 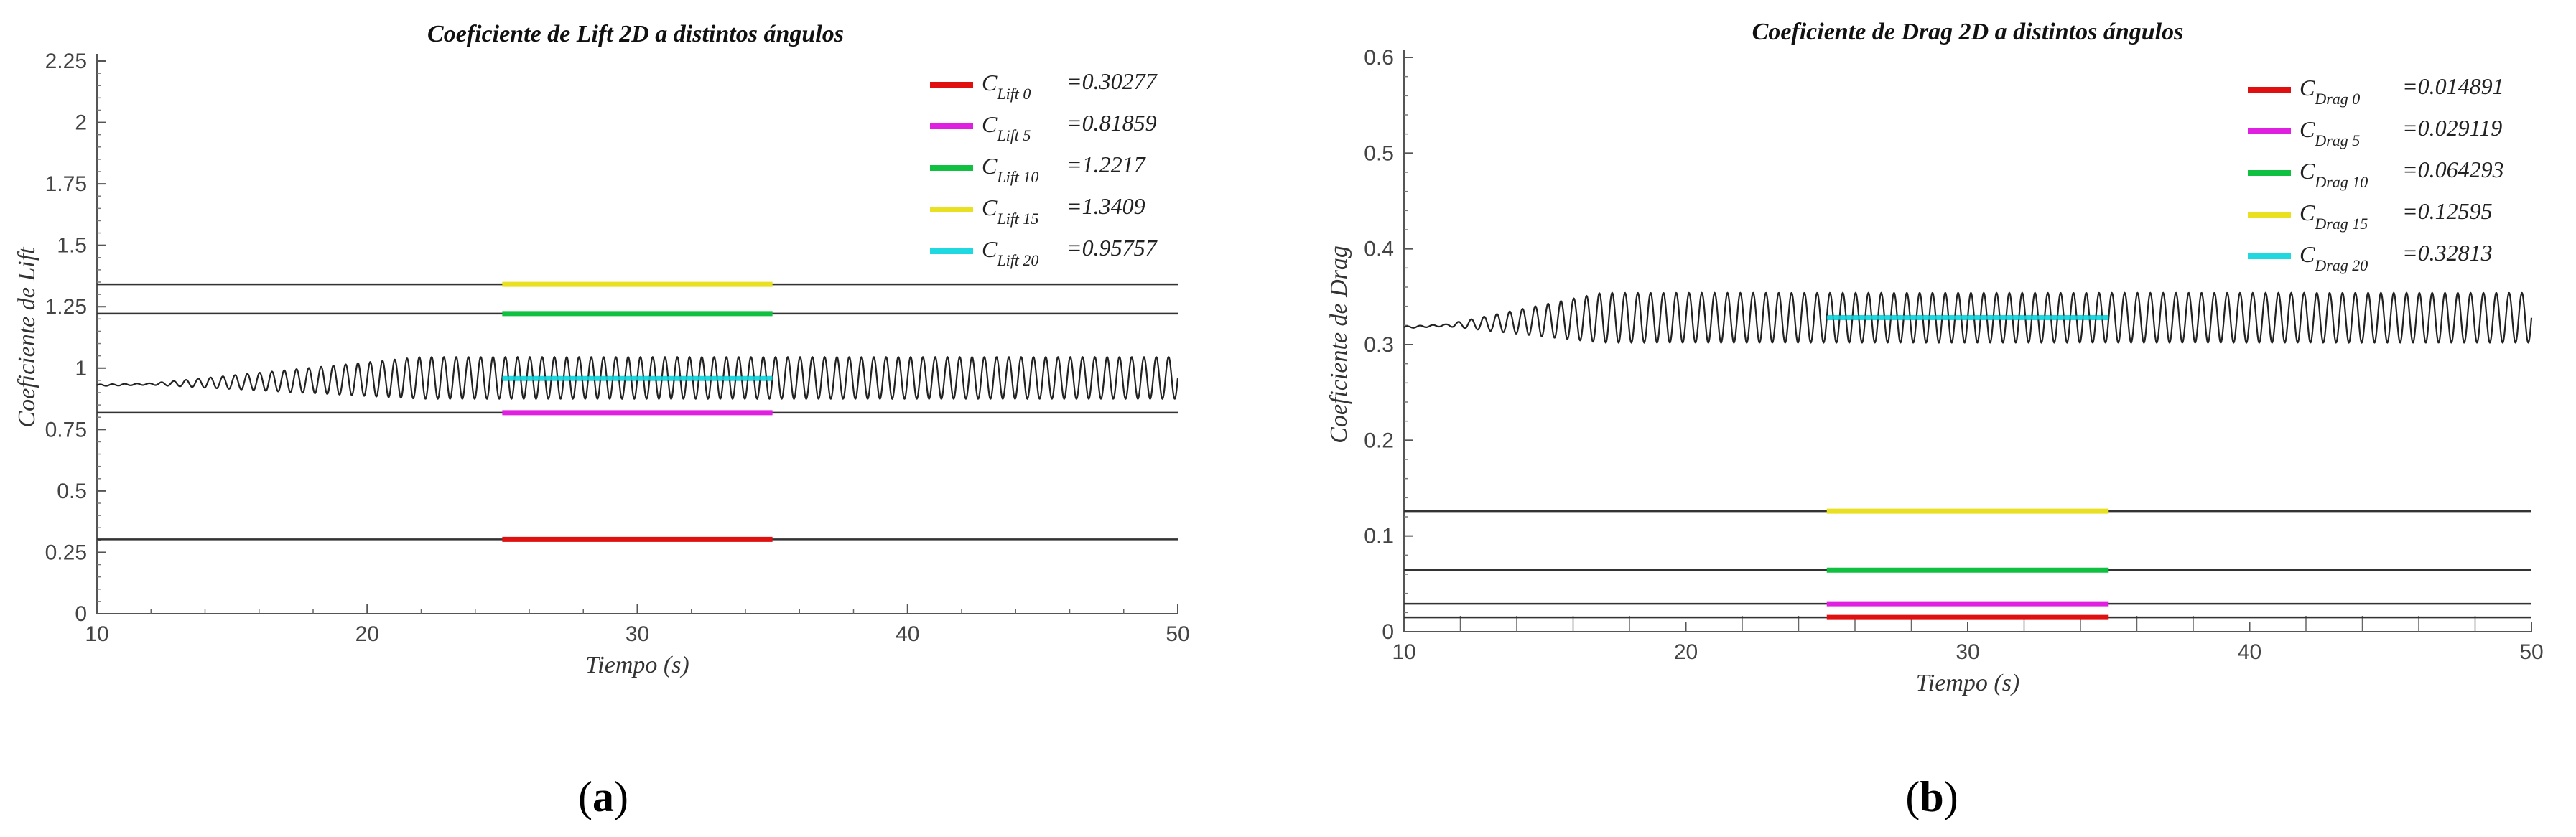 I want to click on y-tick-label: 0.4, so click(x=1379, y=249).